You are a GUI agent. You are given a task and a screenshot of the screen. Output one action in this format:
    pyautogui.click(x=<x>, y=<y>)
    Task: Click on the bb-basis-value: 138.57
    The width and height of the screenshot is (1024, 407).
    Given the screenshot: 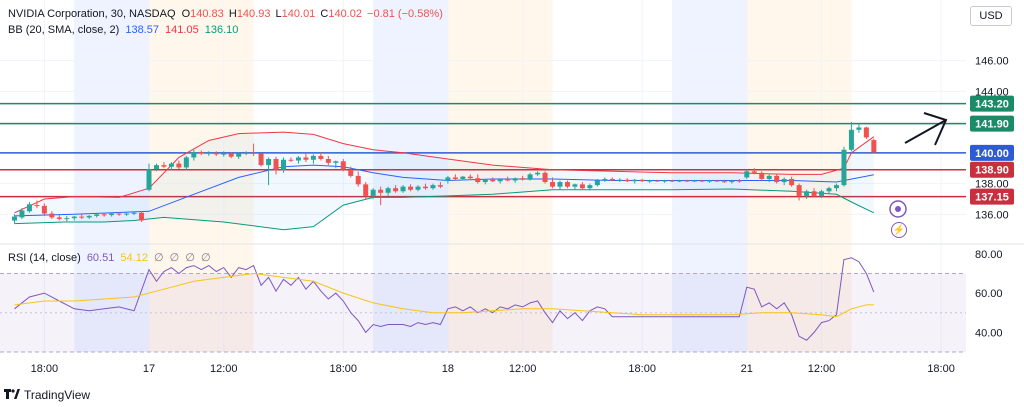 What is the action you would take?
    pyautogui.click(x=142, y=30)
    